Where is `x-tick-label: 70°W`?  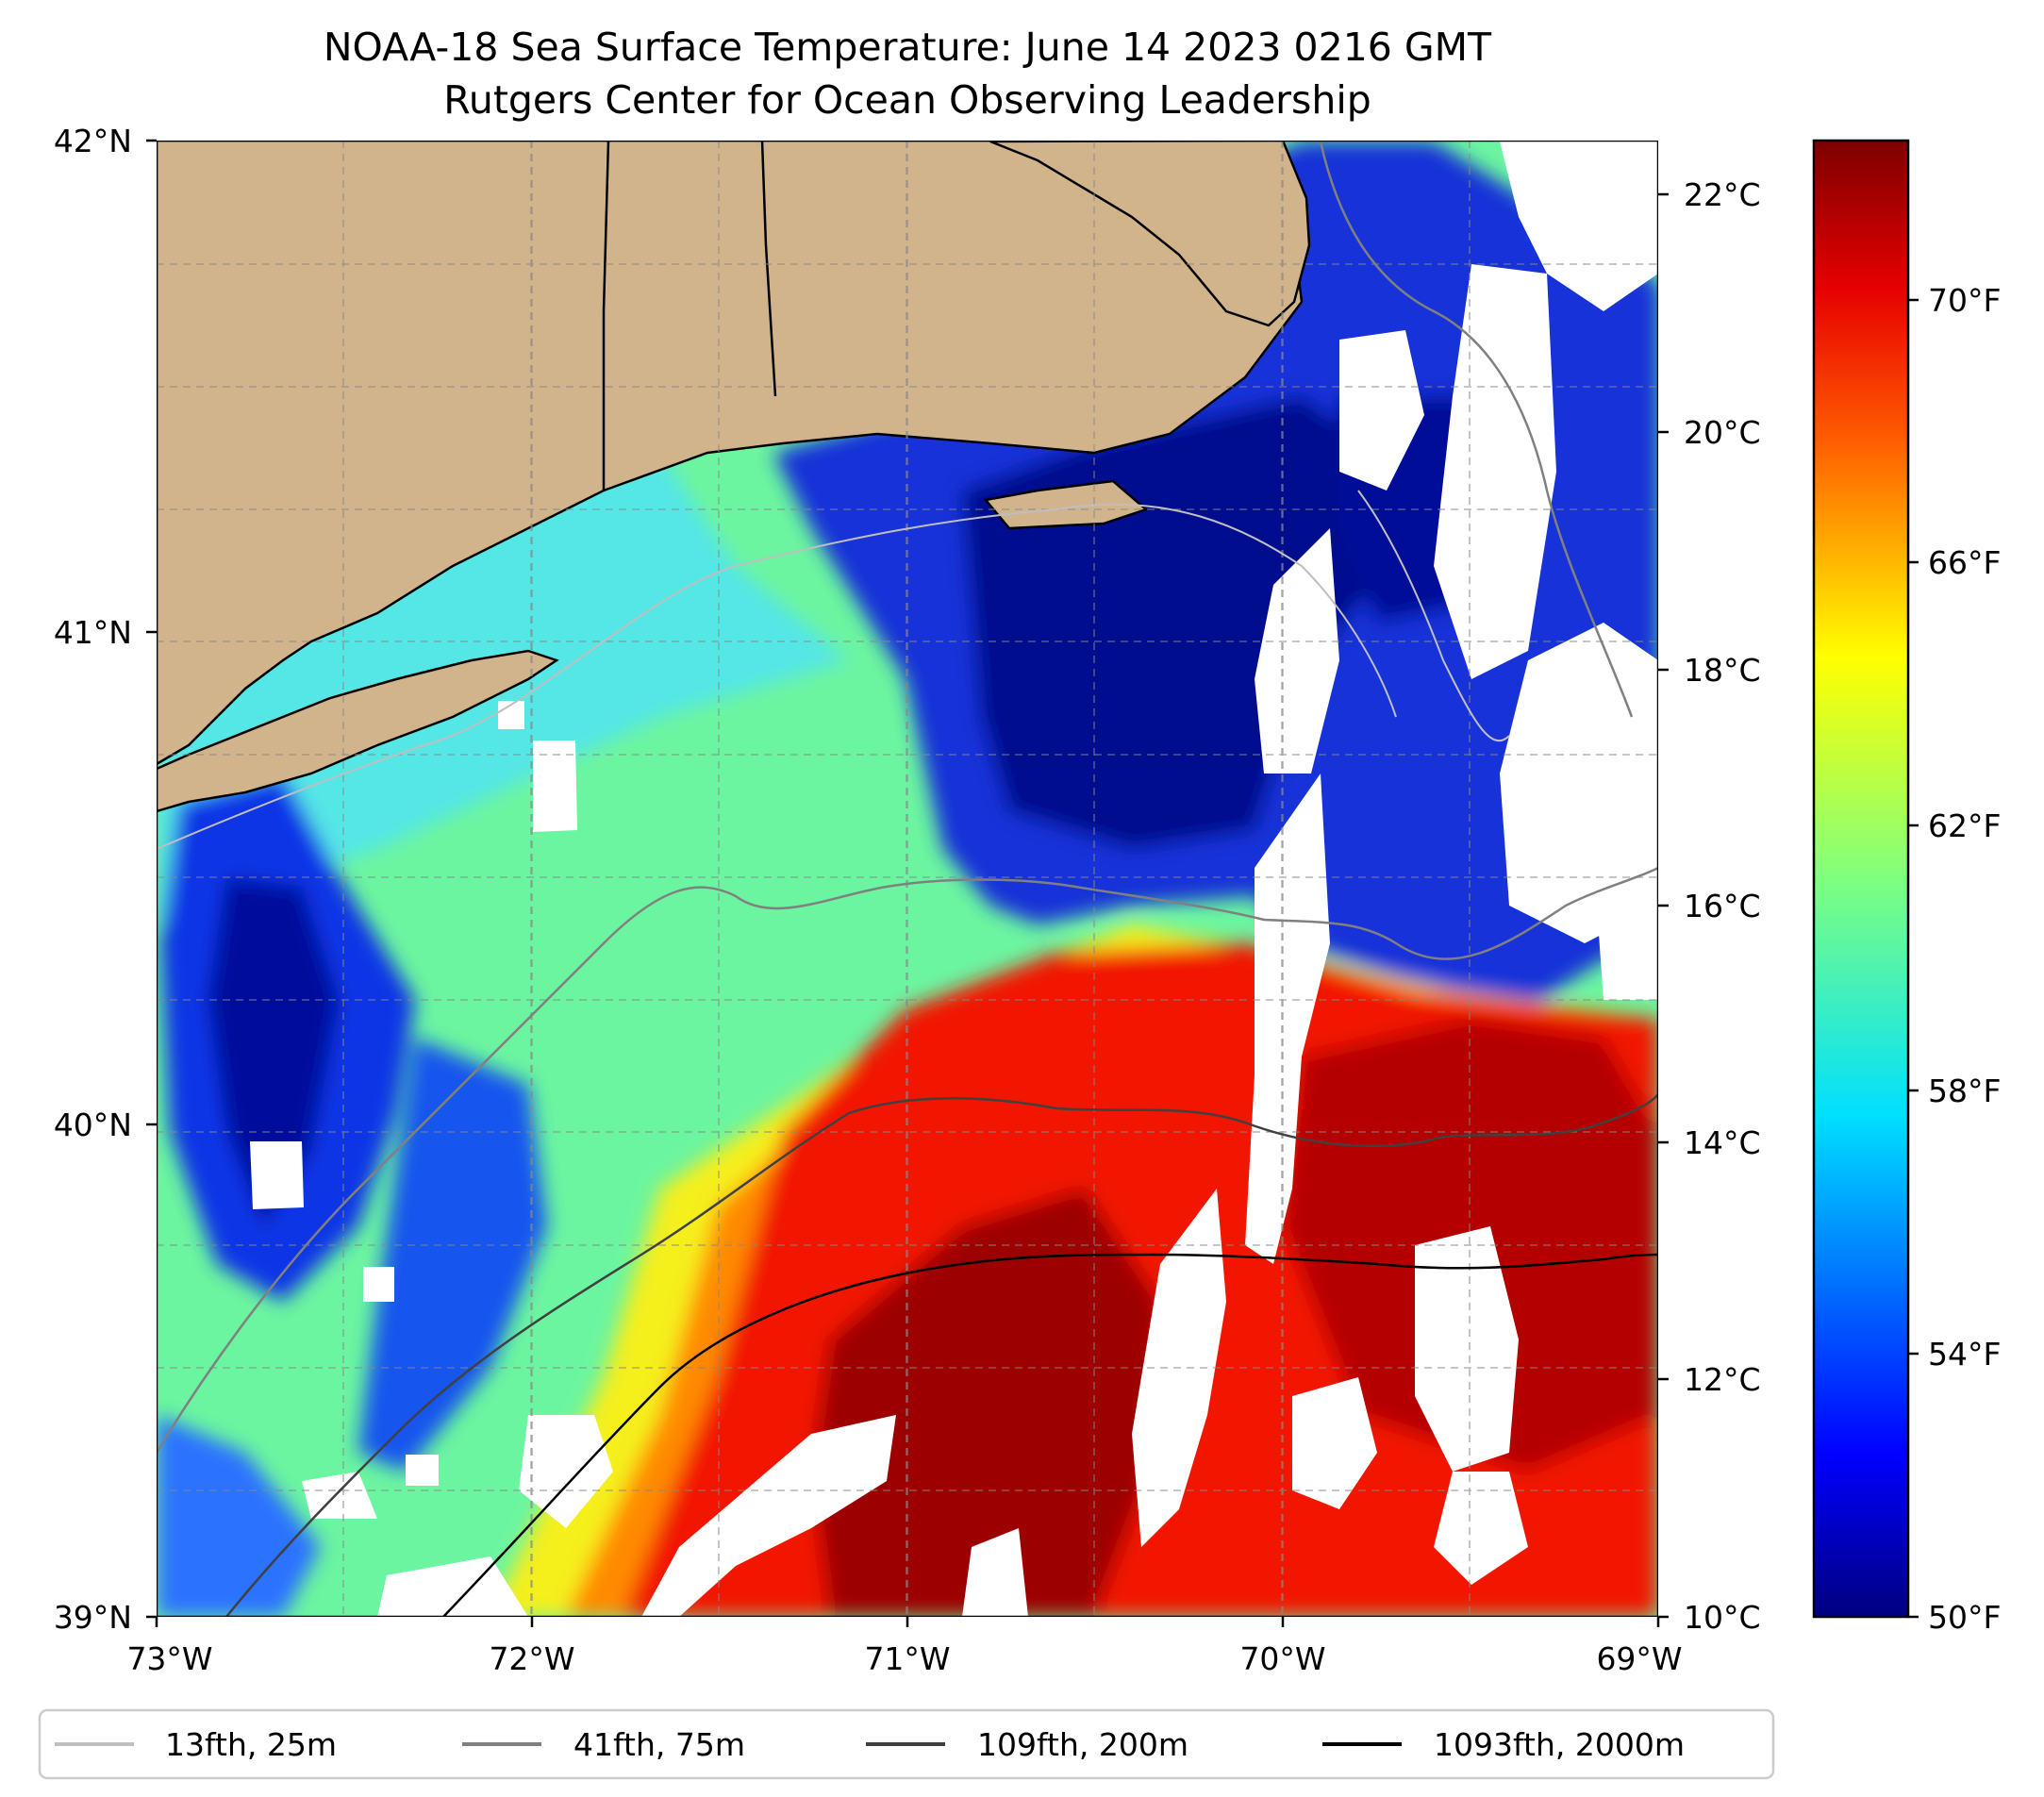
x-tick-label: 70°W is located at coordinates (1282, 1658).